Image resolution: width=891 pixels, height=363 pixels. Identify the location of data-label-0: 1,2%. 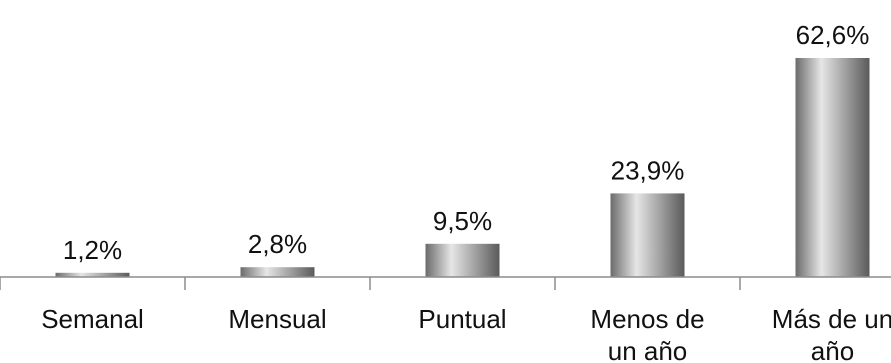
(92, 250).